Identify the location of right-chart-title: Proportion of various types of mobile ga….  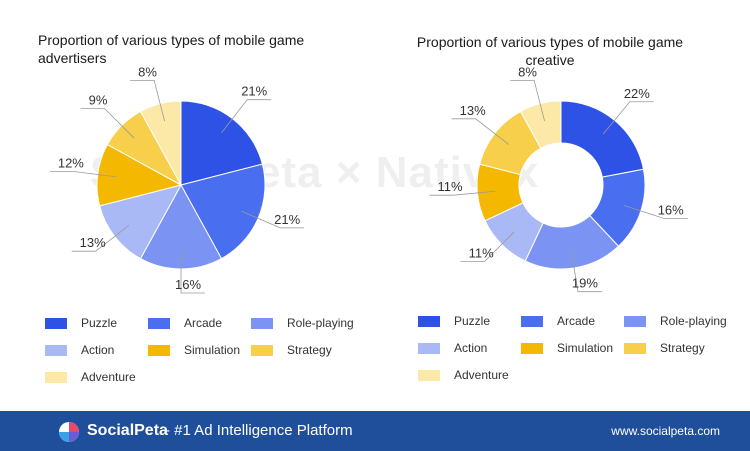
(550, 51).